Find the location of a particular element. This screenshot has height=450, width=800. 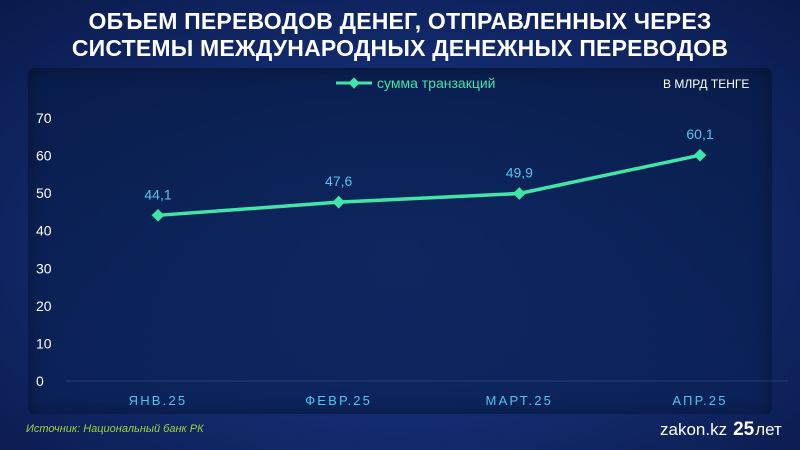

title-line-2: СИСТЕМЫ МЕЖДУНАРОДНЫХ ДЕНЕЖНЫХ ПЕРЕВОДОВ is located at coordinates (400, 48).